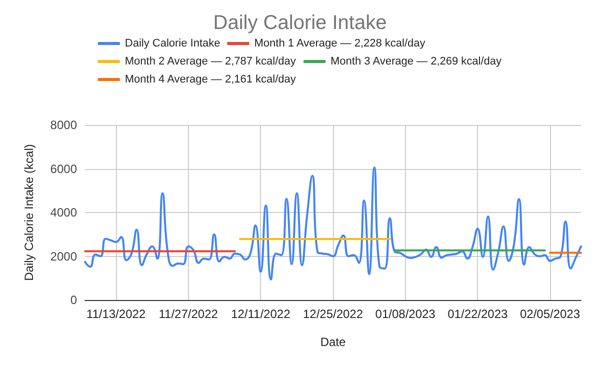 The image size is (600, 371). Describe the element at coordinates (478, 314) in the screenshot. I see `x-tick-label: 01/22/2023` at that location.